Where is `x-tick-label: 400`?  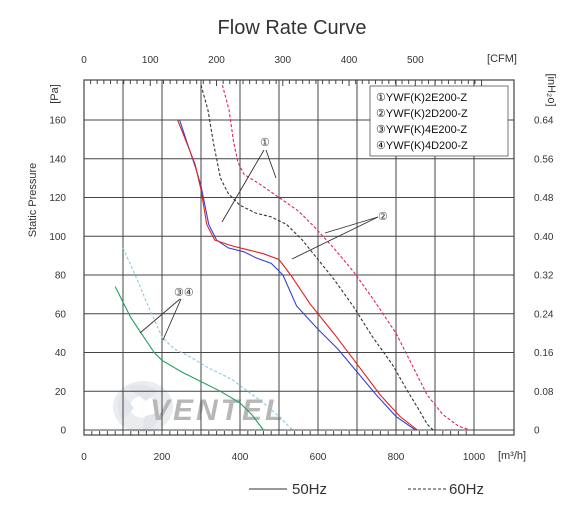 x-tick-label: 400 is located at coordinates (240, 457).